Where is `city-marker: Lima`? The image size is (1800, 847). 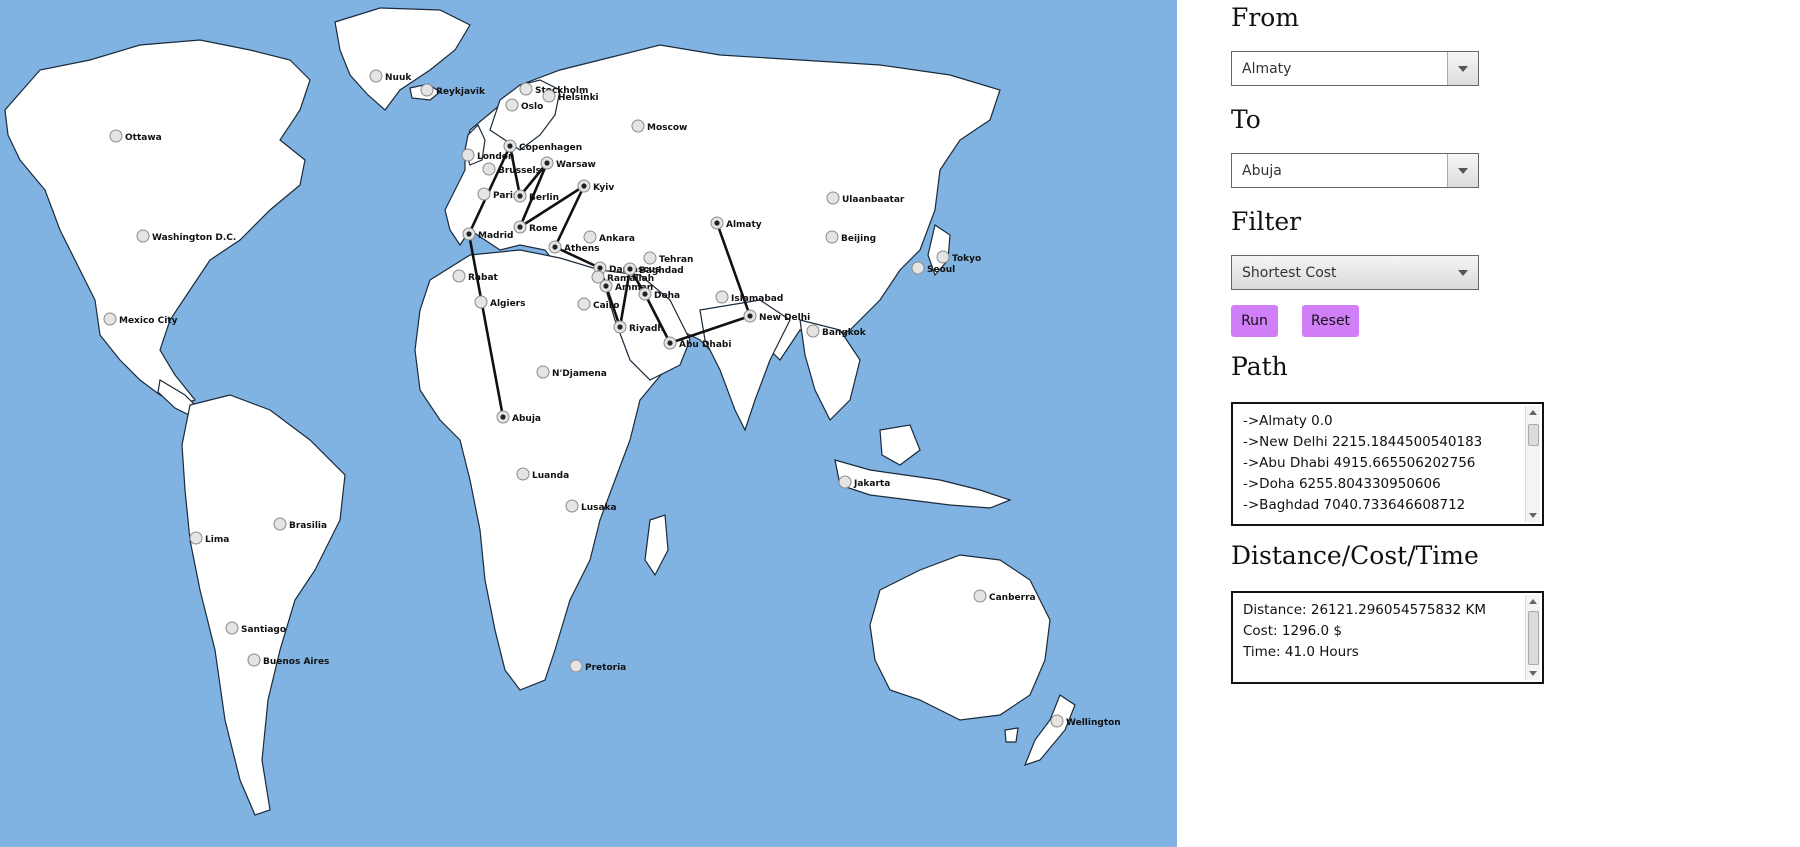
city-marker: Lima is located at coordinates (209, 538).